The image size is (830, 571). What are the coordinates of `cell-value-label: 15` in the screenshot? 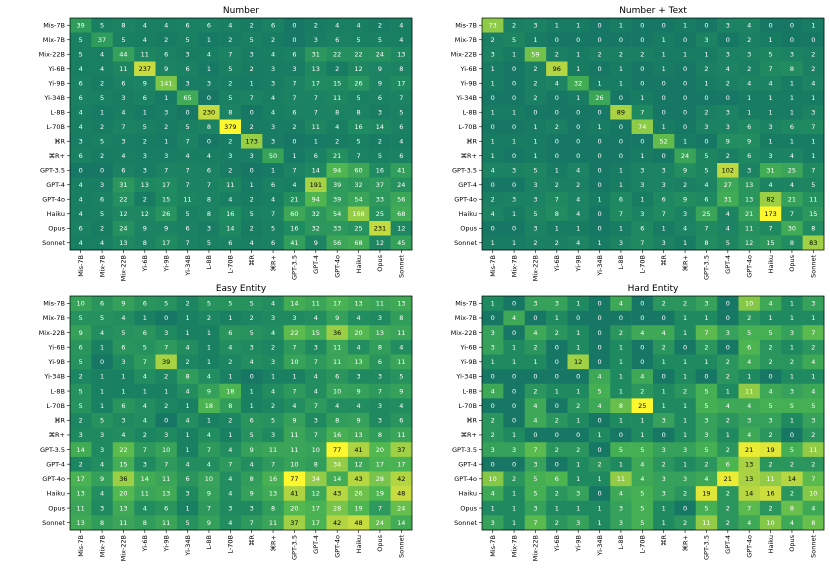 It's located at (316, 333).